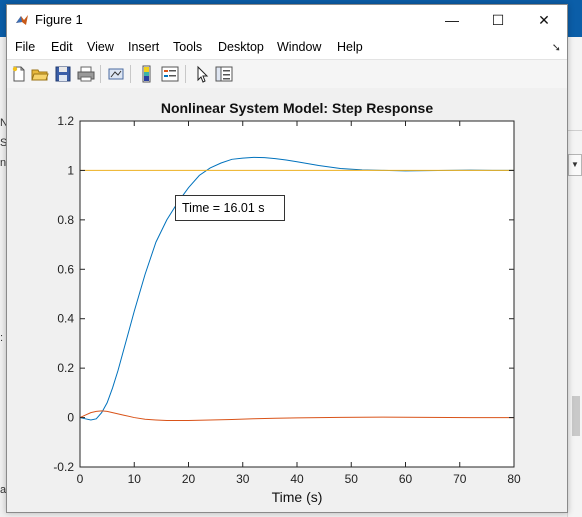  I want to click on background-text-fragment: N, so click(4, 123).